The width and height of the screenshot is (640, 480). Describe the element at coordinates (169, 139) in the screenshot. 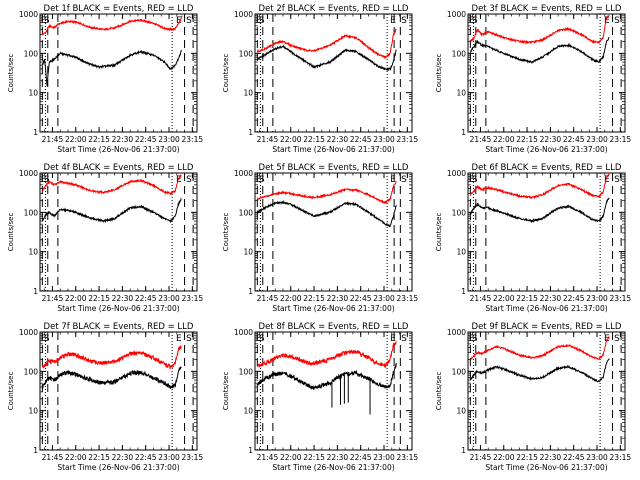

I see `x-tick-label: 23:00` at that location.